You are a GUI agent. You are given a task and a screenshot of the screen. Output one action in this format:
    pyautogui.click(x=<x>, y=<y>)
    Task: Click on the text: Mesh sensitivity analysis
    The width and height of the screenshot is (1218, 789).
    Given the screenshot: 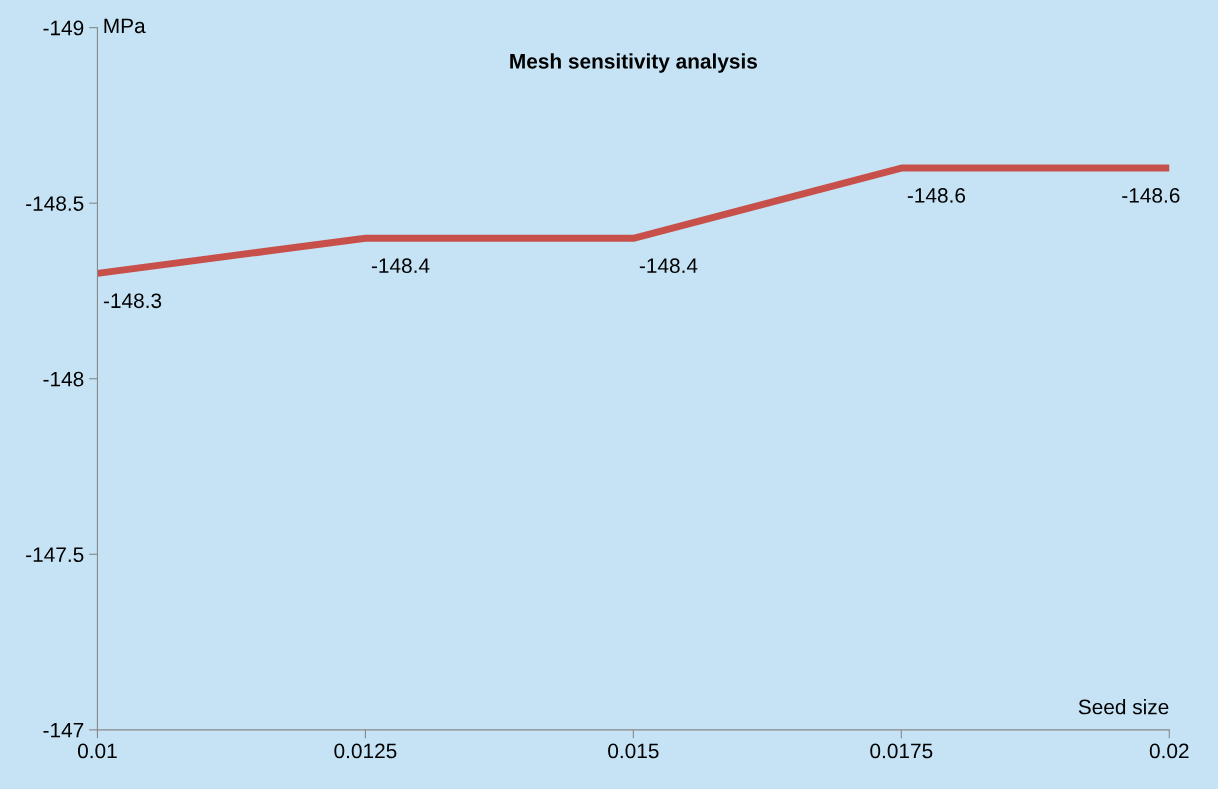 What is the action you would take?
    pyautogui.click(x=633, y=63)
    